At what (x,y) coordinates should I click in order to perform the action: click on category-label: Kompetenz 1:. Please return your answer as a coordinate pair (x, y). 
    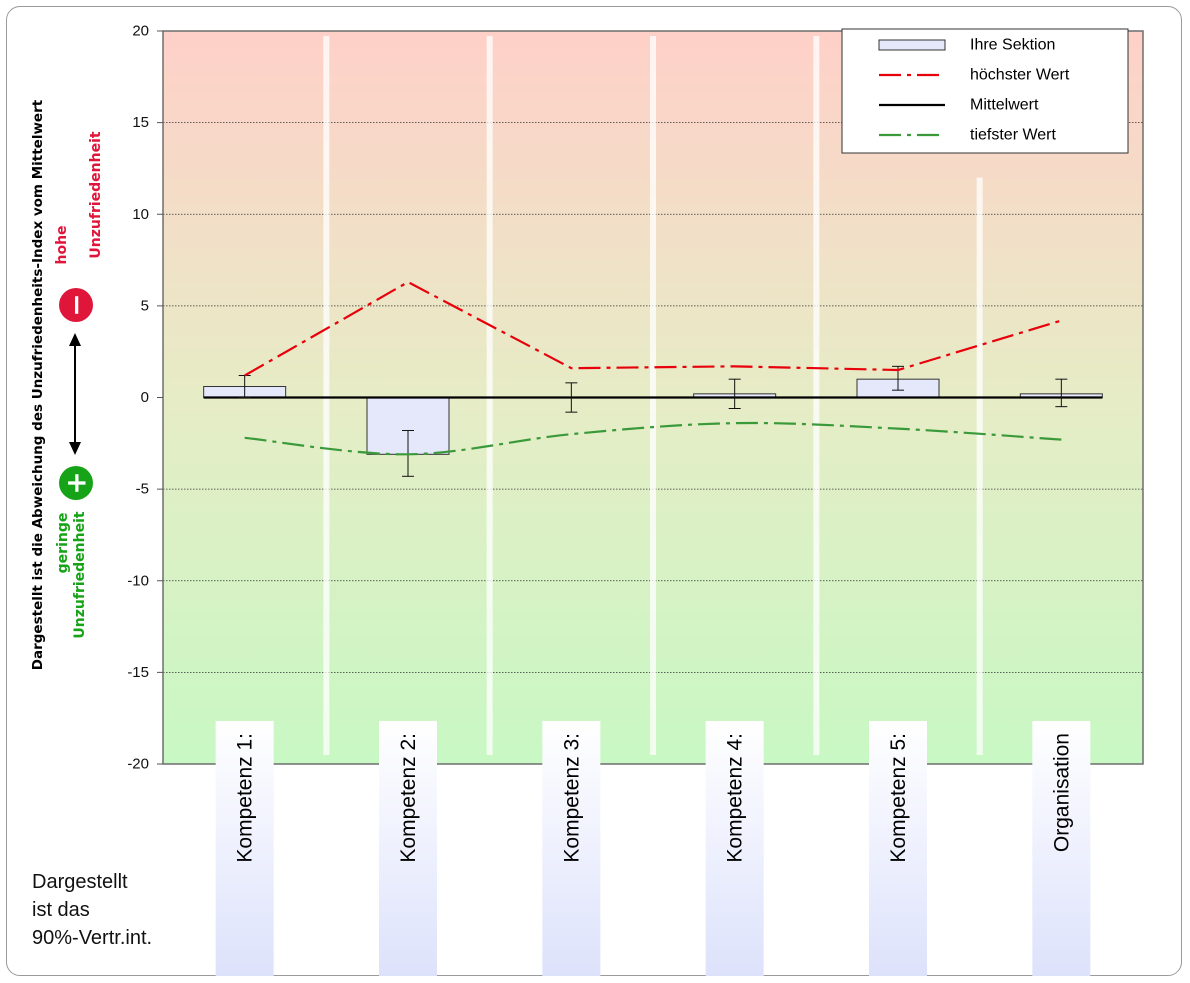
    Looking at the image, I should click on (245, 798).